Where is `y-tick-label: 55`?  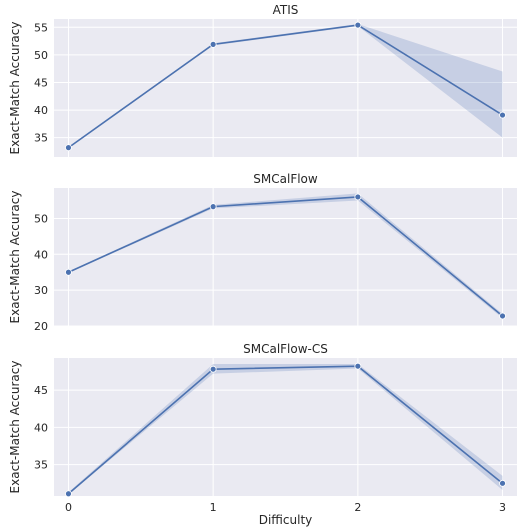
y-tick-label: 55 is located at coordinates (41, 27).